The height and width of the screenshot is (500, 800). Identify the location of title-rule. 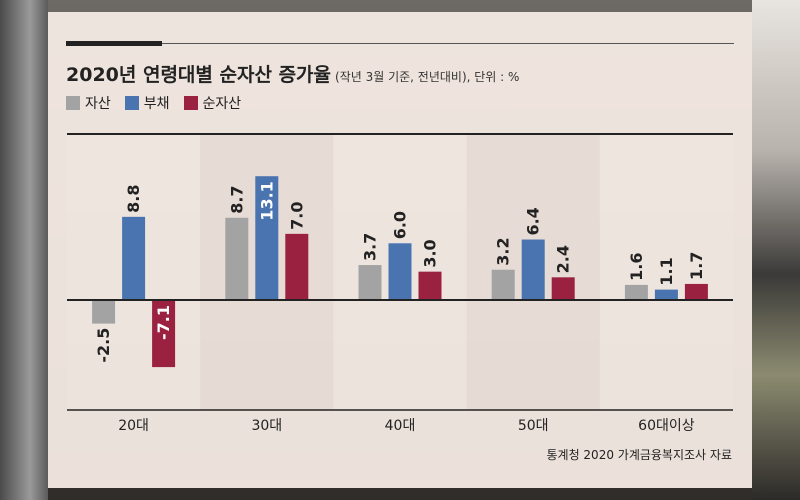
(448, 43).